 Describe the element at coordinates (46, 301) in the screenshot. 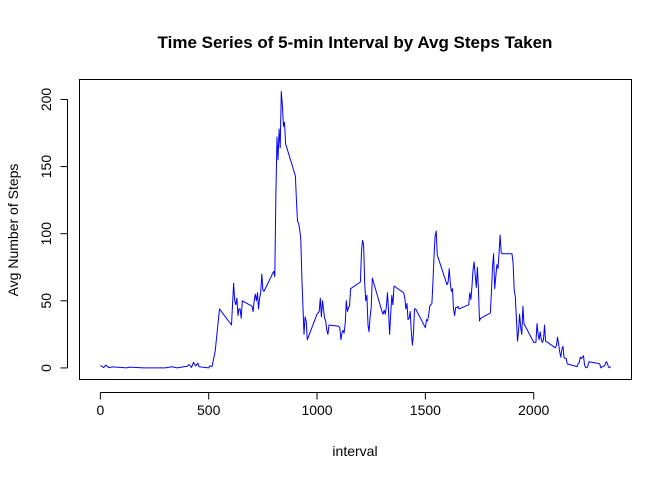

I see `y-tick-label: 50` at that location.